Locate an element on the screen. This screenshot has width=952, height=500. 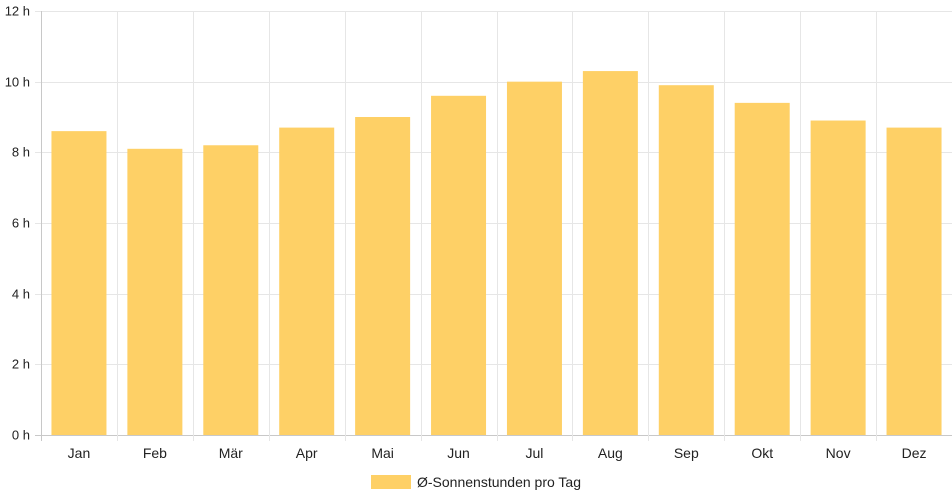
legend: Ø-Sonnenstunden pro Tag is located at coordinates (476, 482).